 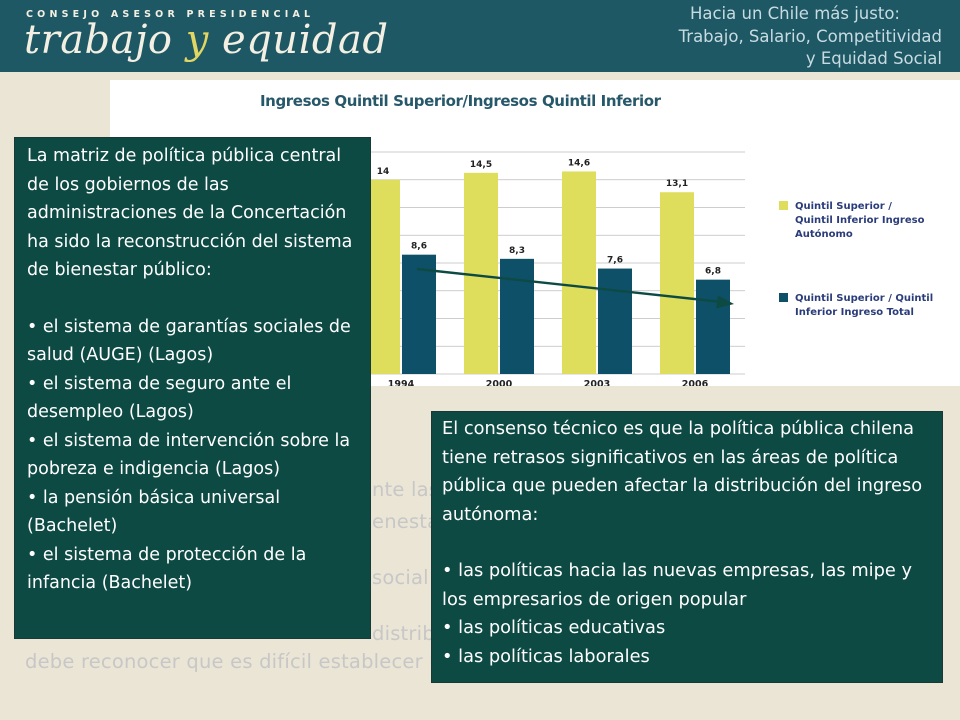 What do you see at coordinates (725, 302) in the screenshot?
I see `trend-arrow-head` at bounding box center [725, 302].